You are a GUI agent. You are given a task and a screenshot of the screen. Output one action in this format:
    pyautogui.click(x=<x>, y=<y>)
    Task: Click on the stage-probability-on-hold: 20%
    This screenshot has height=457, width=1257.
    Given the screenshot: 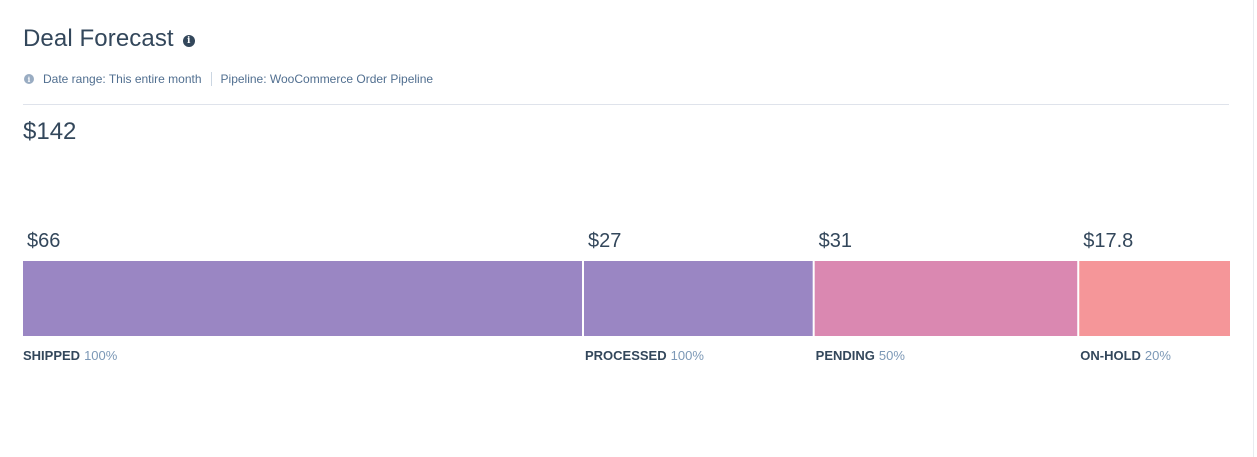 What is the action you would take?
    pyautogui.click(x=1158, y=355)
    